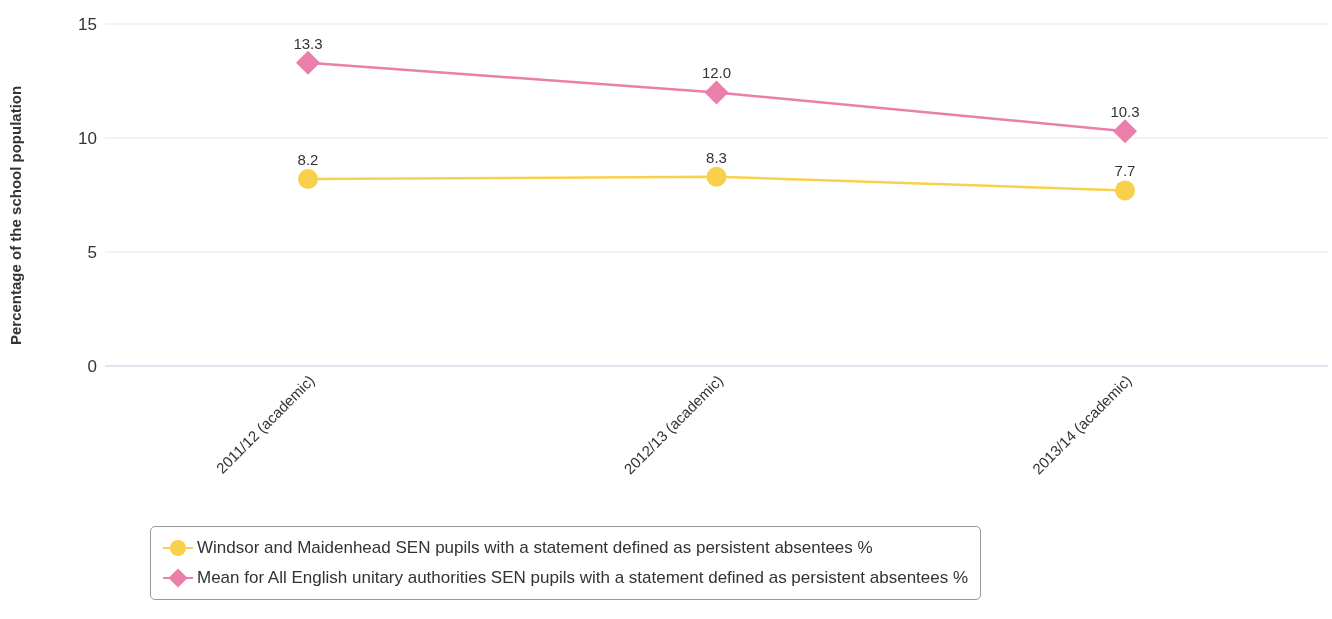 The width and height of the screenshot is (1332, 619). Describe the element at coordinates (92, 253) in the screenshot. I see `y-tick-label: 5` at that location.